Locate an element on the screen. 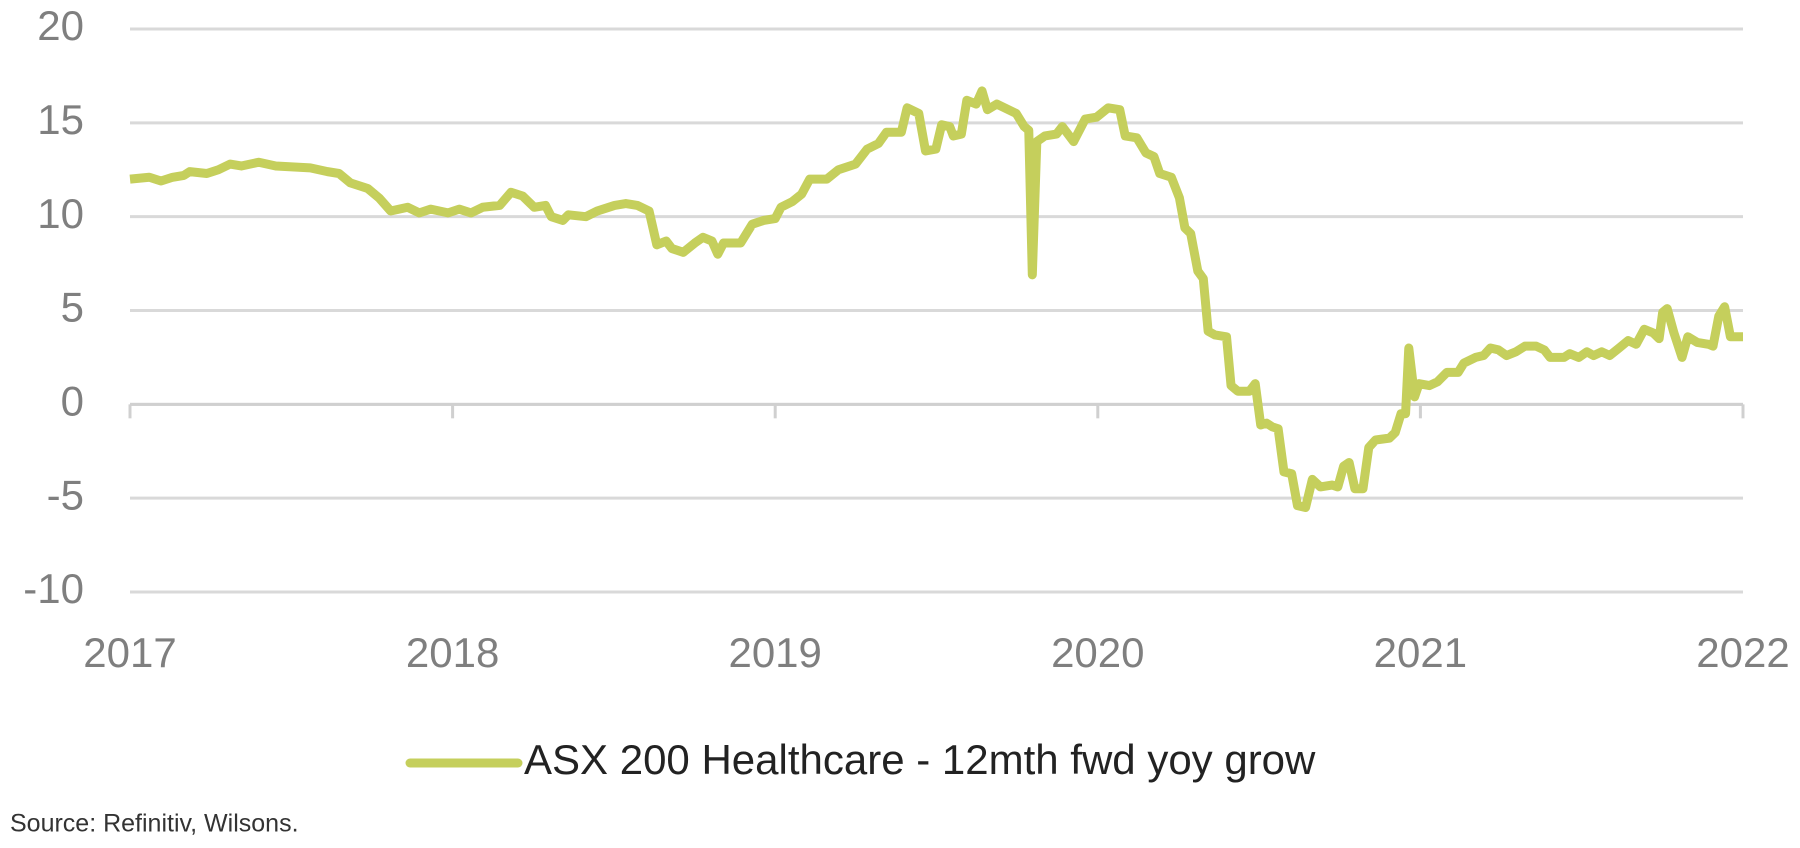 The height and width of the screenshot is (848, 1800). x-tick-label: 2019 is located at coordinates (774, 652).